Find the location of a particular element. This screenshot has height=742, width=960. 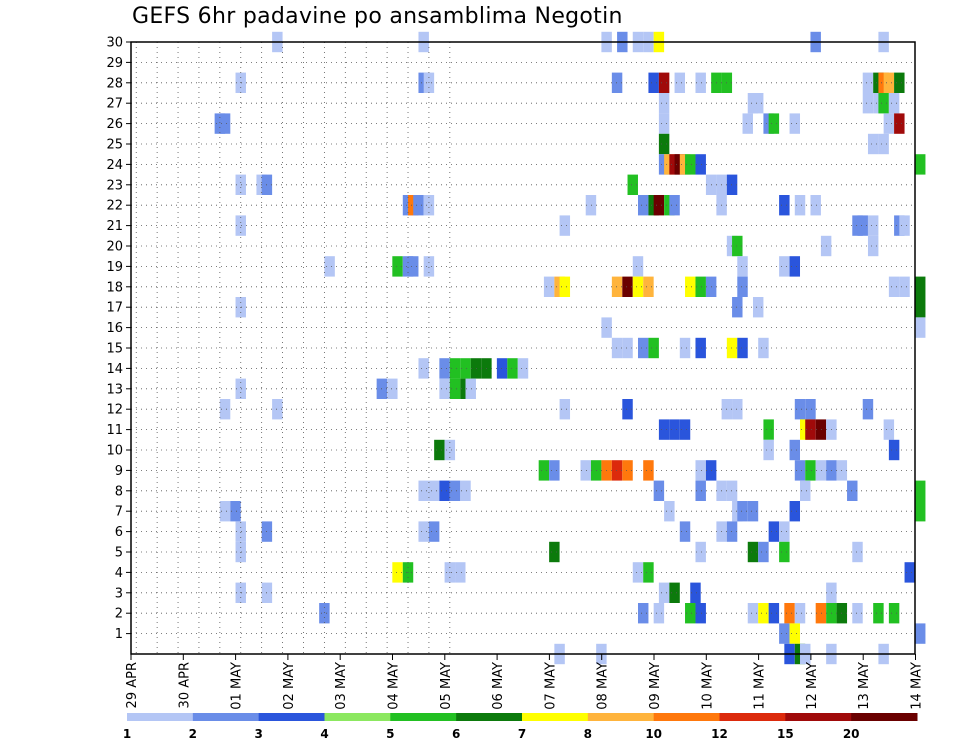

legend-label: 1 is located at coordinates (127, 734).